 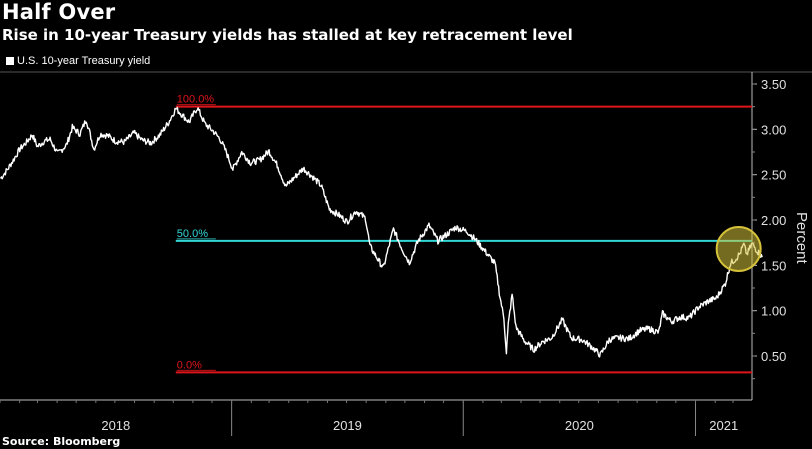 What do you see at coordinates (189, 365) in the screenshot?
I see `retracement-label: 0.0%` at bounding box center [189, 365].